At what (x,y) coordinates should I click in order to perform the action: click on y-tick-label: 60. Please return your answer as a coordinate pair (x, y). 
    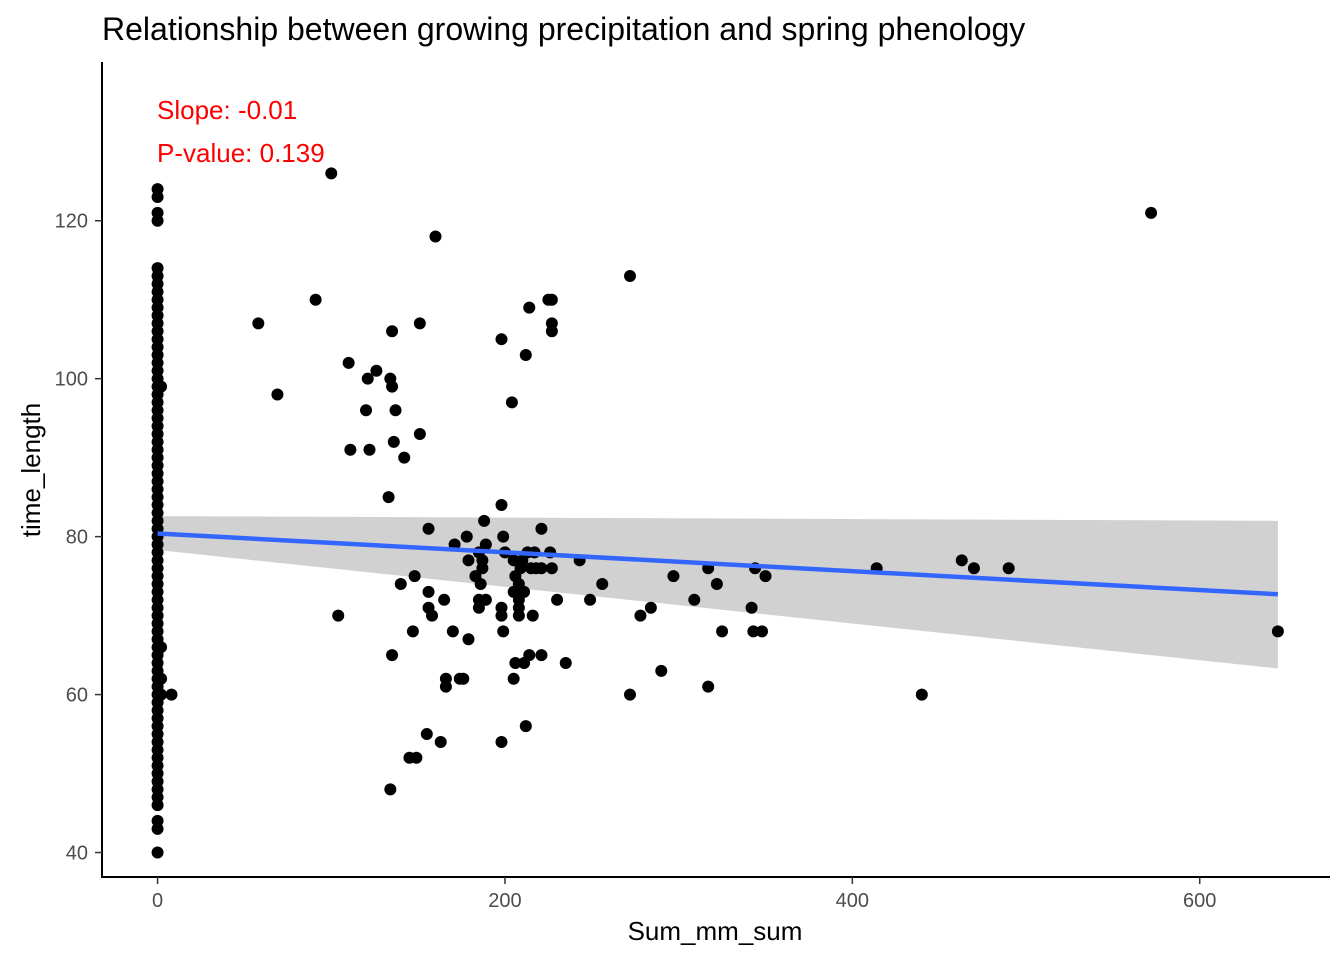
    Looking at the image, I should click on (77, 696).